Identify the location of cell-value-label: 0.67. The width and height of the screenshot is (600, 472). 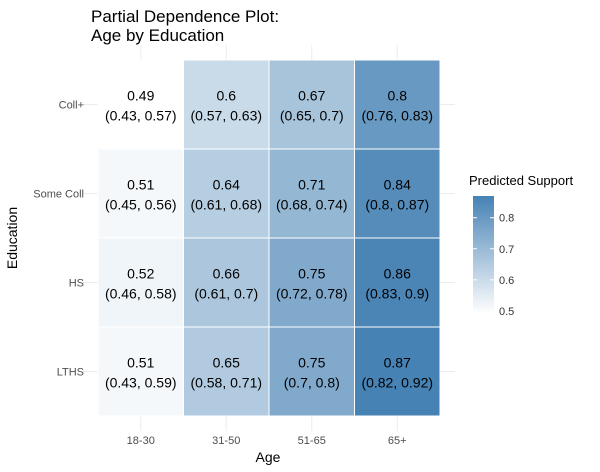
(311, 96).